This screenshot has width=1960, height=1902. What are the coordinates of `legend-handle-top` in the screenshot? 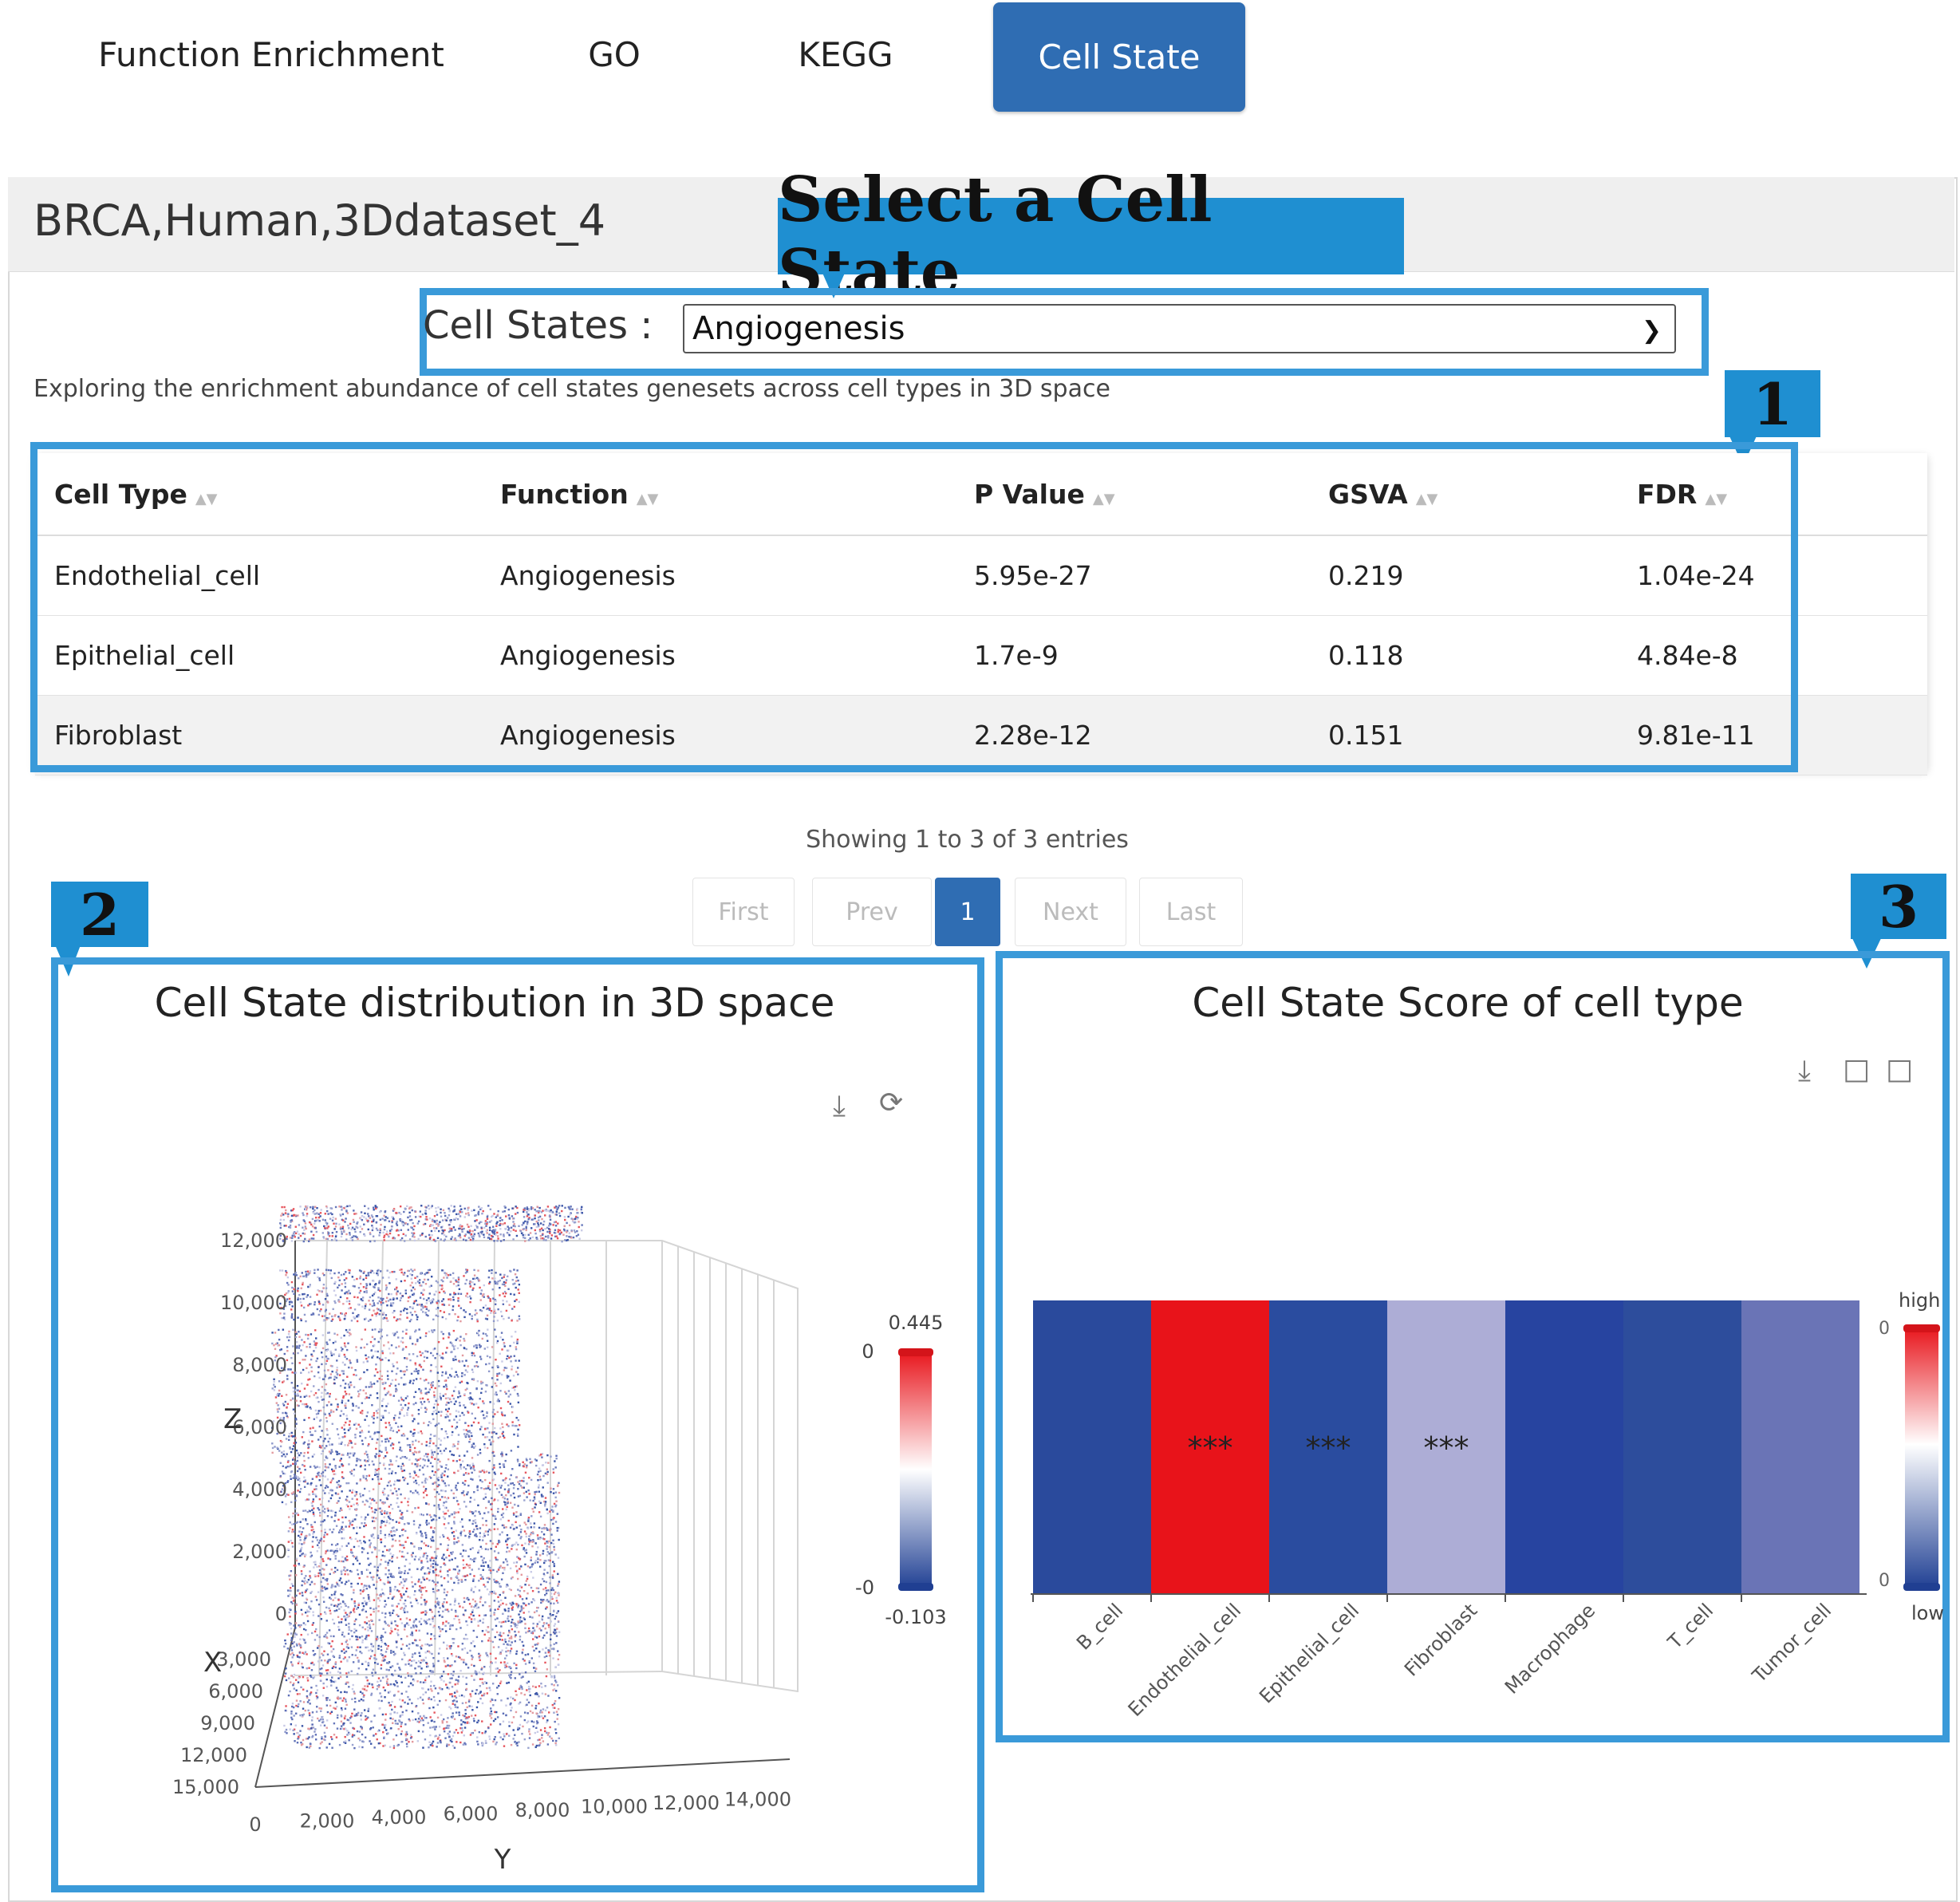 It's located at (1922, 1328).